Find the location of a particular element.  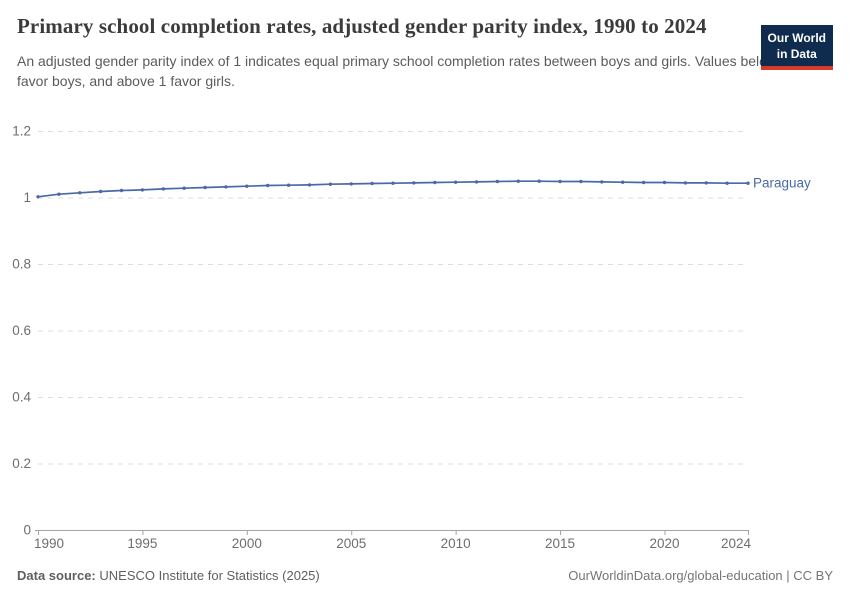

entity-label: Paraguay is located at coordinates (782, 183).